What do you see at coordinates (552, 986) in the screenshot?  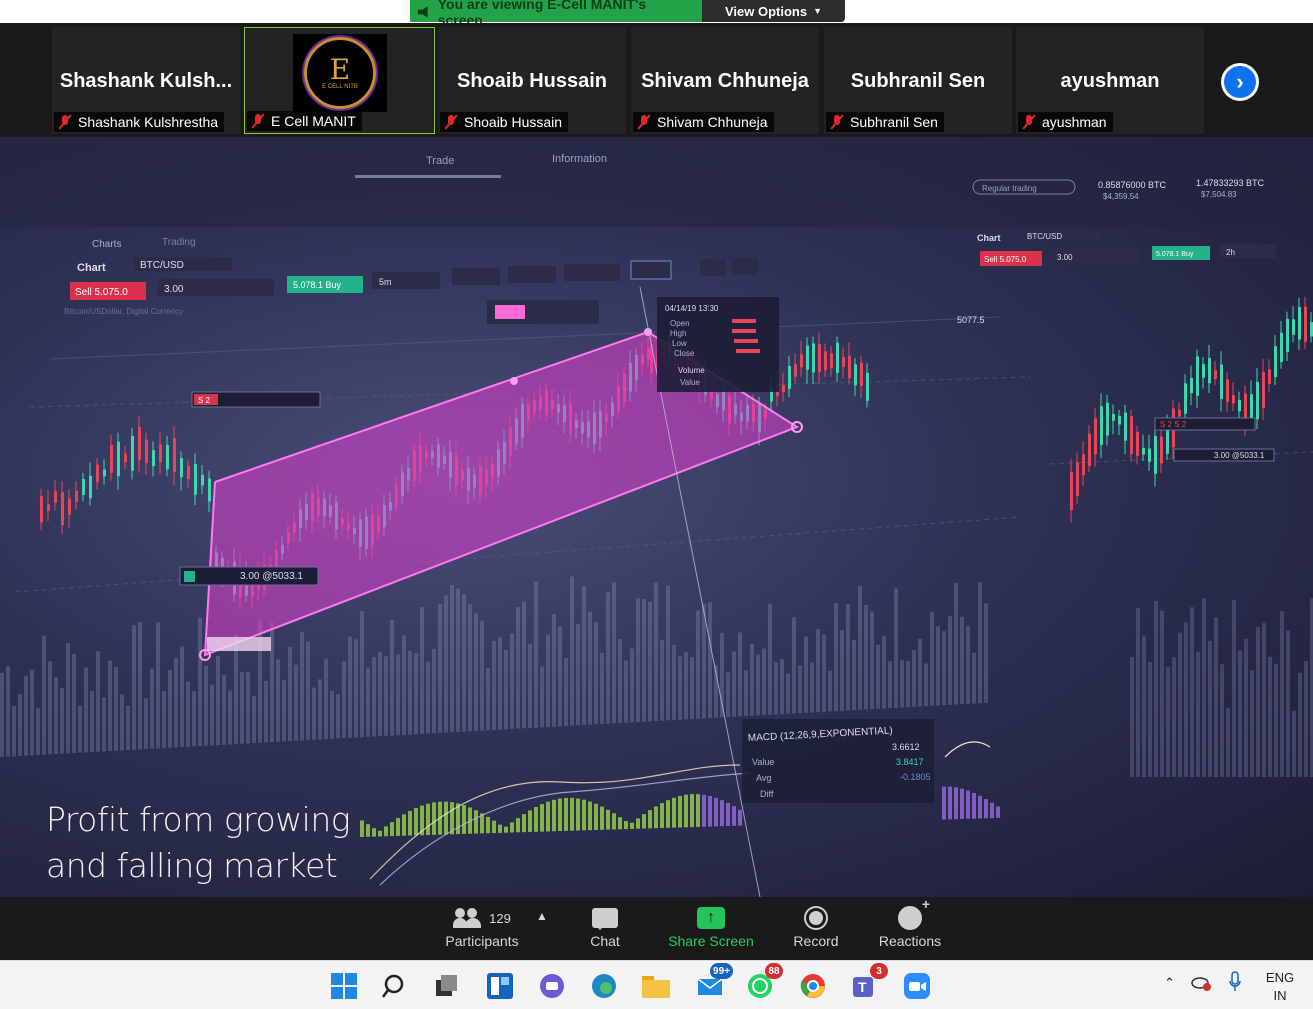 I see `chat-app-icon` at bounding box center [552, 986].